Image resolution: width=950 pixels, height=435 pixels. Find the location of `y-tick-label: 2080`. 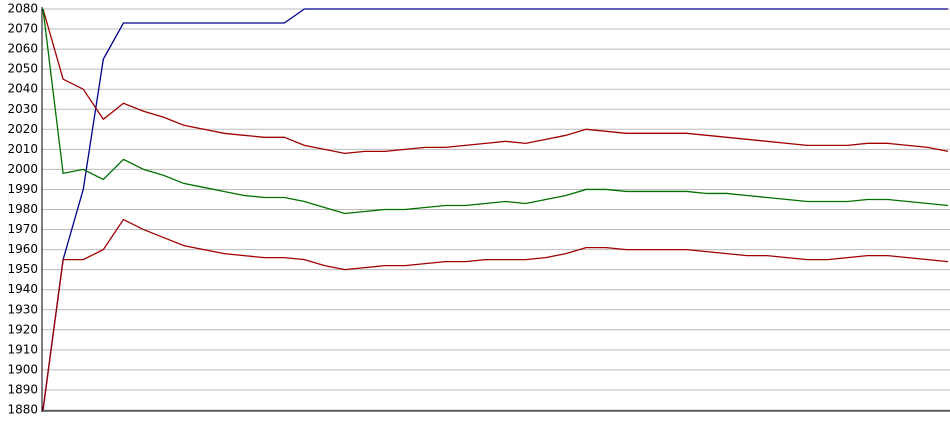

y-tick-label: 2080 is located at coordinates (22, 9).